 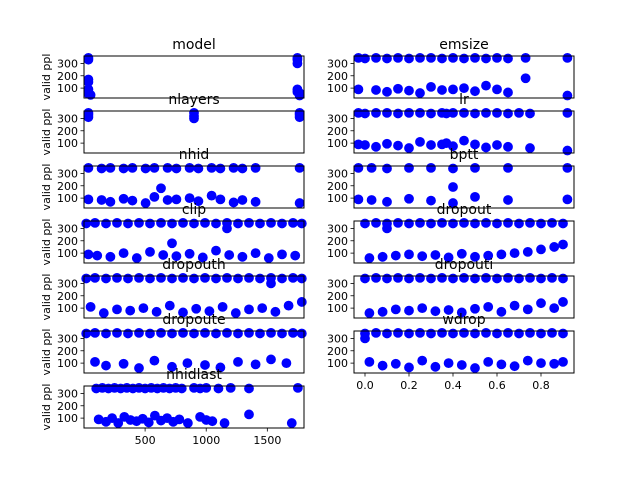 I want to click on x-tick-label: 0.2, so click(x=409, y=385).